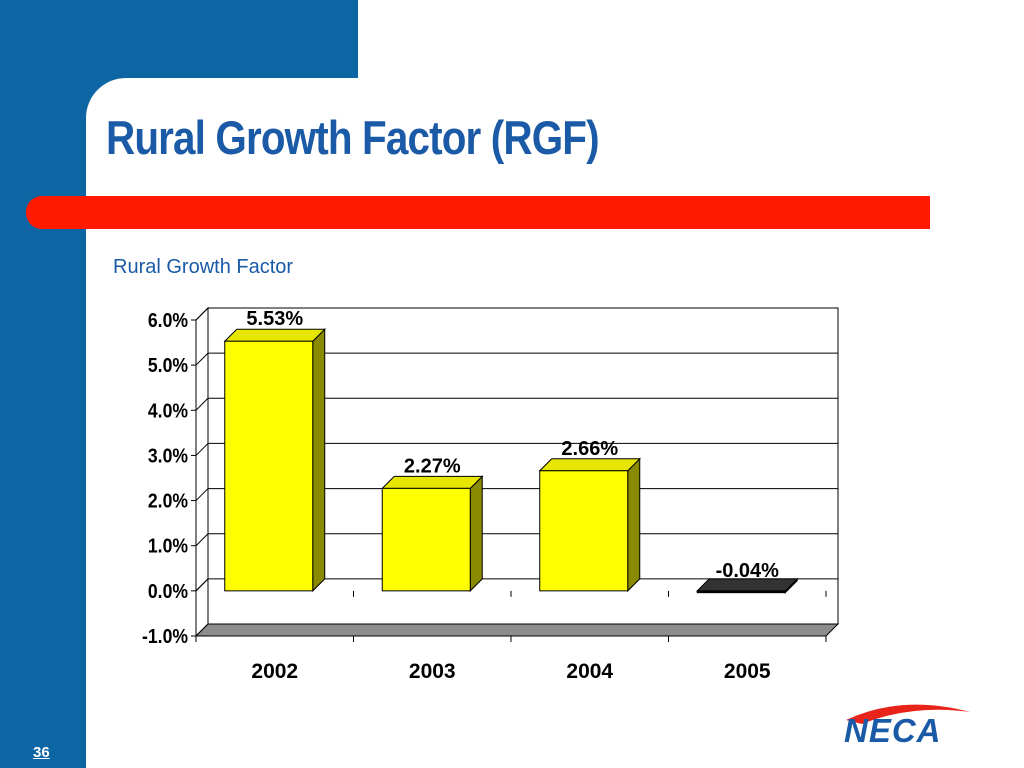 The width and height of the screenshot is (1024, 768). What do you see at coordinates (165, 636) in the screenshot?
I see `y-tick-label: -1.0%` at bounding box center [165, 636].